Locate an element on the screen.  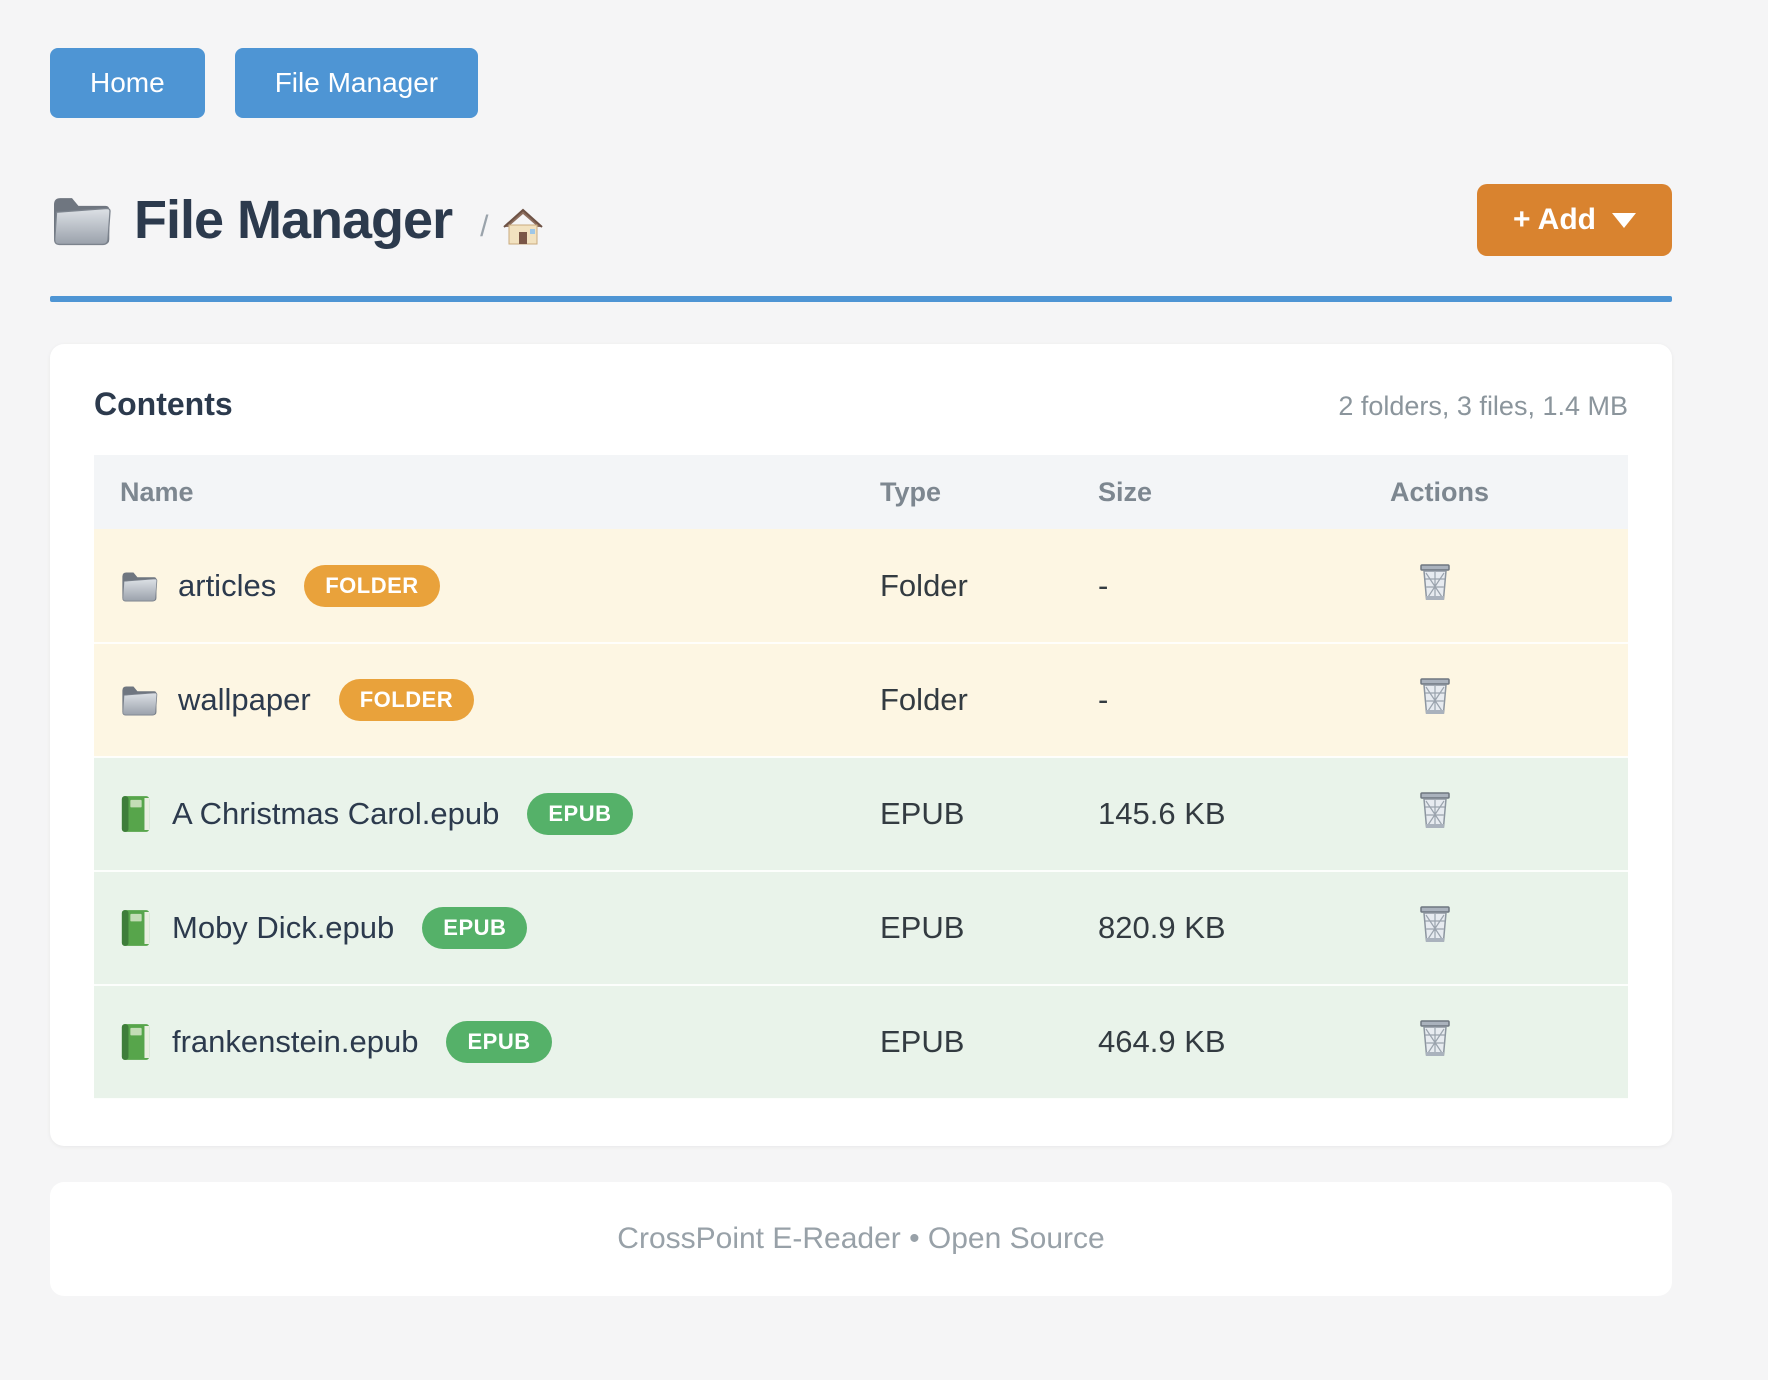
file-size: 145.6 KB is located at coordinates (1162, 813).